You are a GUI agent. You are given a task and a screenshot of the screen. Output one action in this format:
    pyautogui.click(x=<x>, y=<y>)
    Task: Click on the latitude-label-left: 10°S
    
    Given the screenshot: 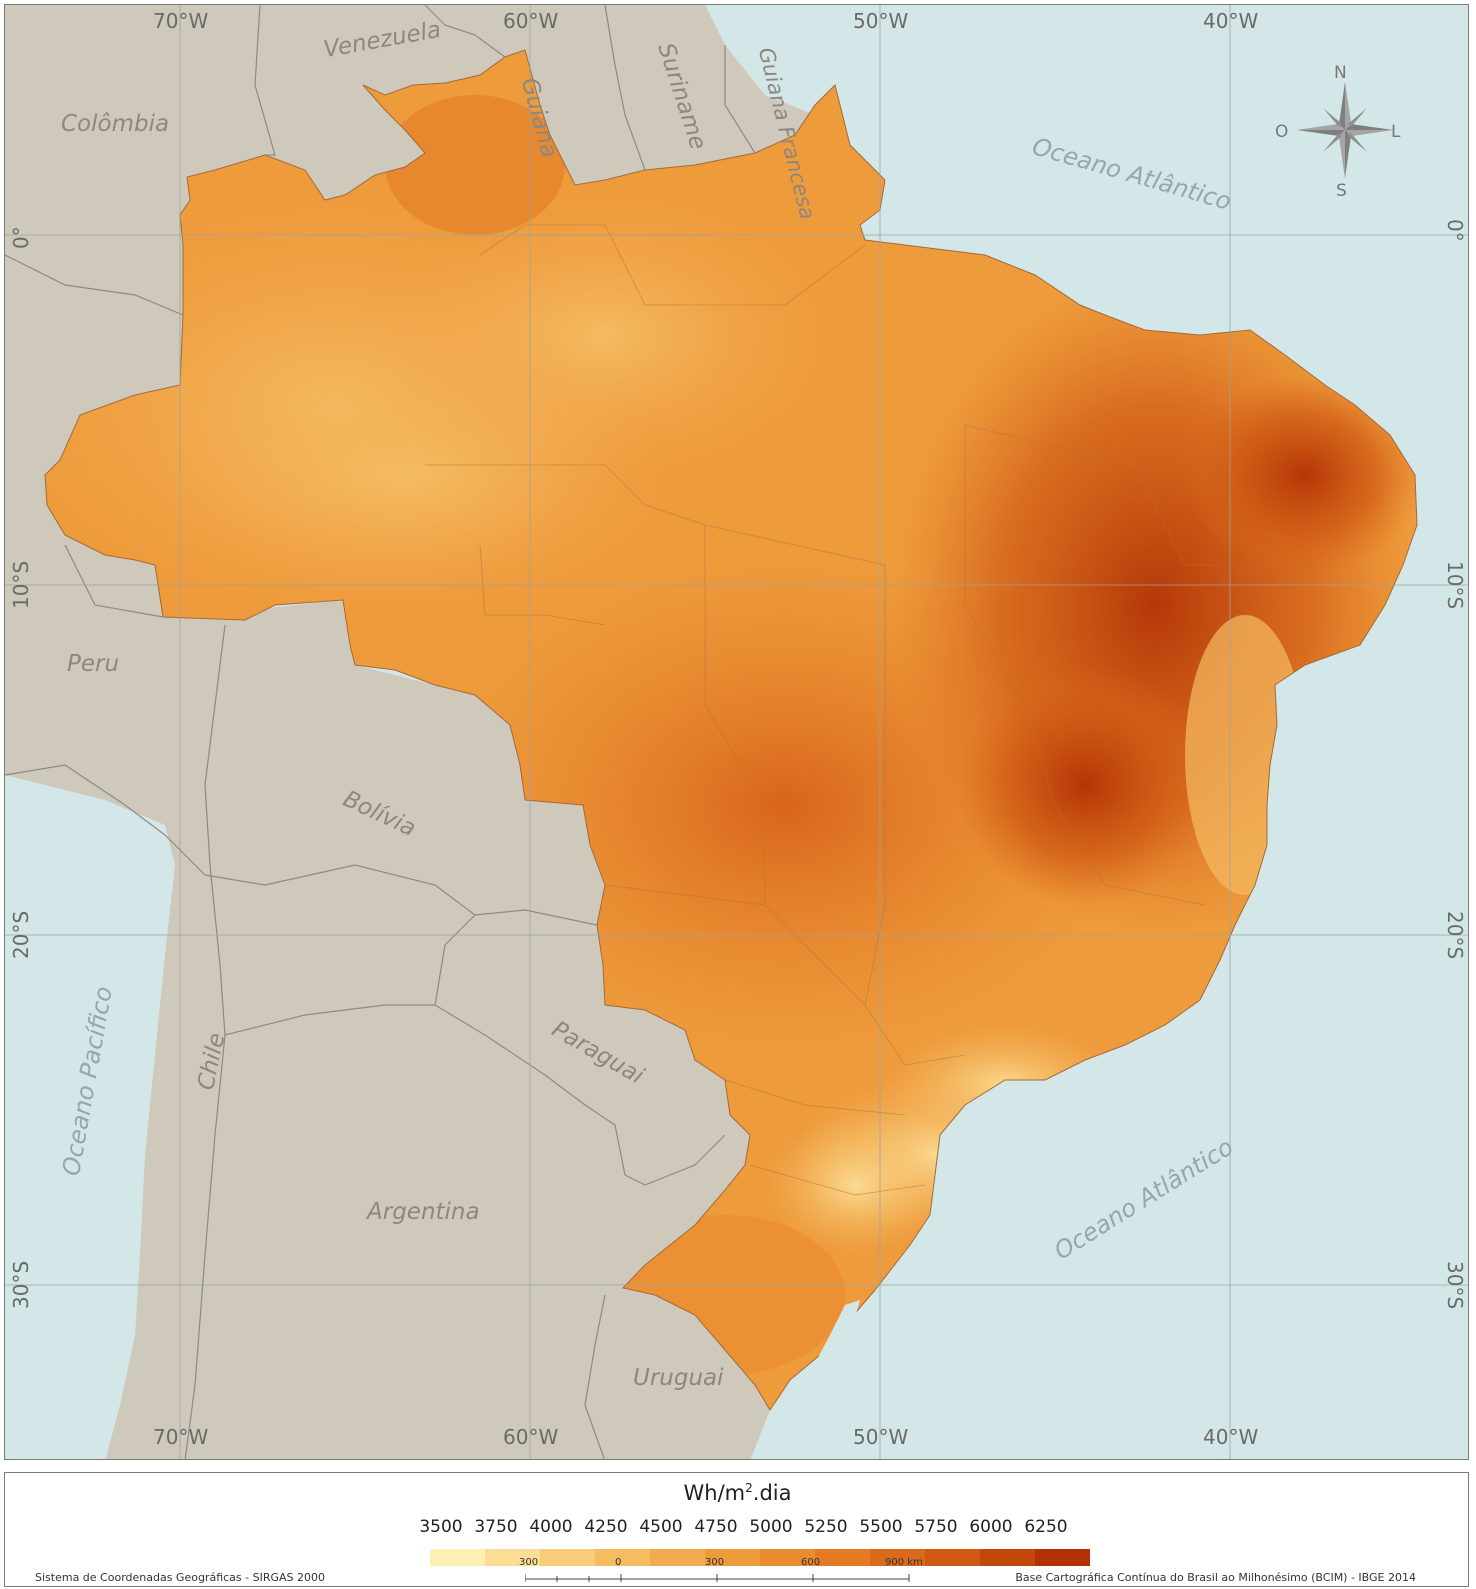 What is the action you would take?
    pyautogui.click(x=21, y=584)
    